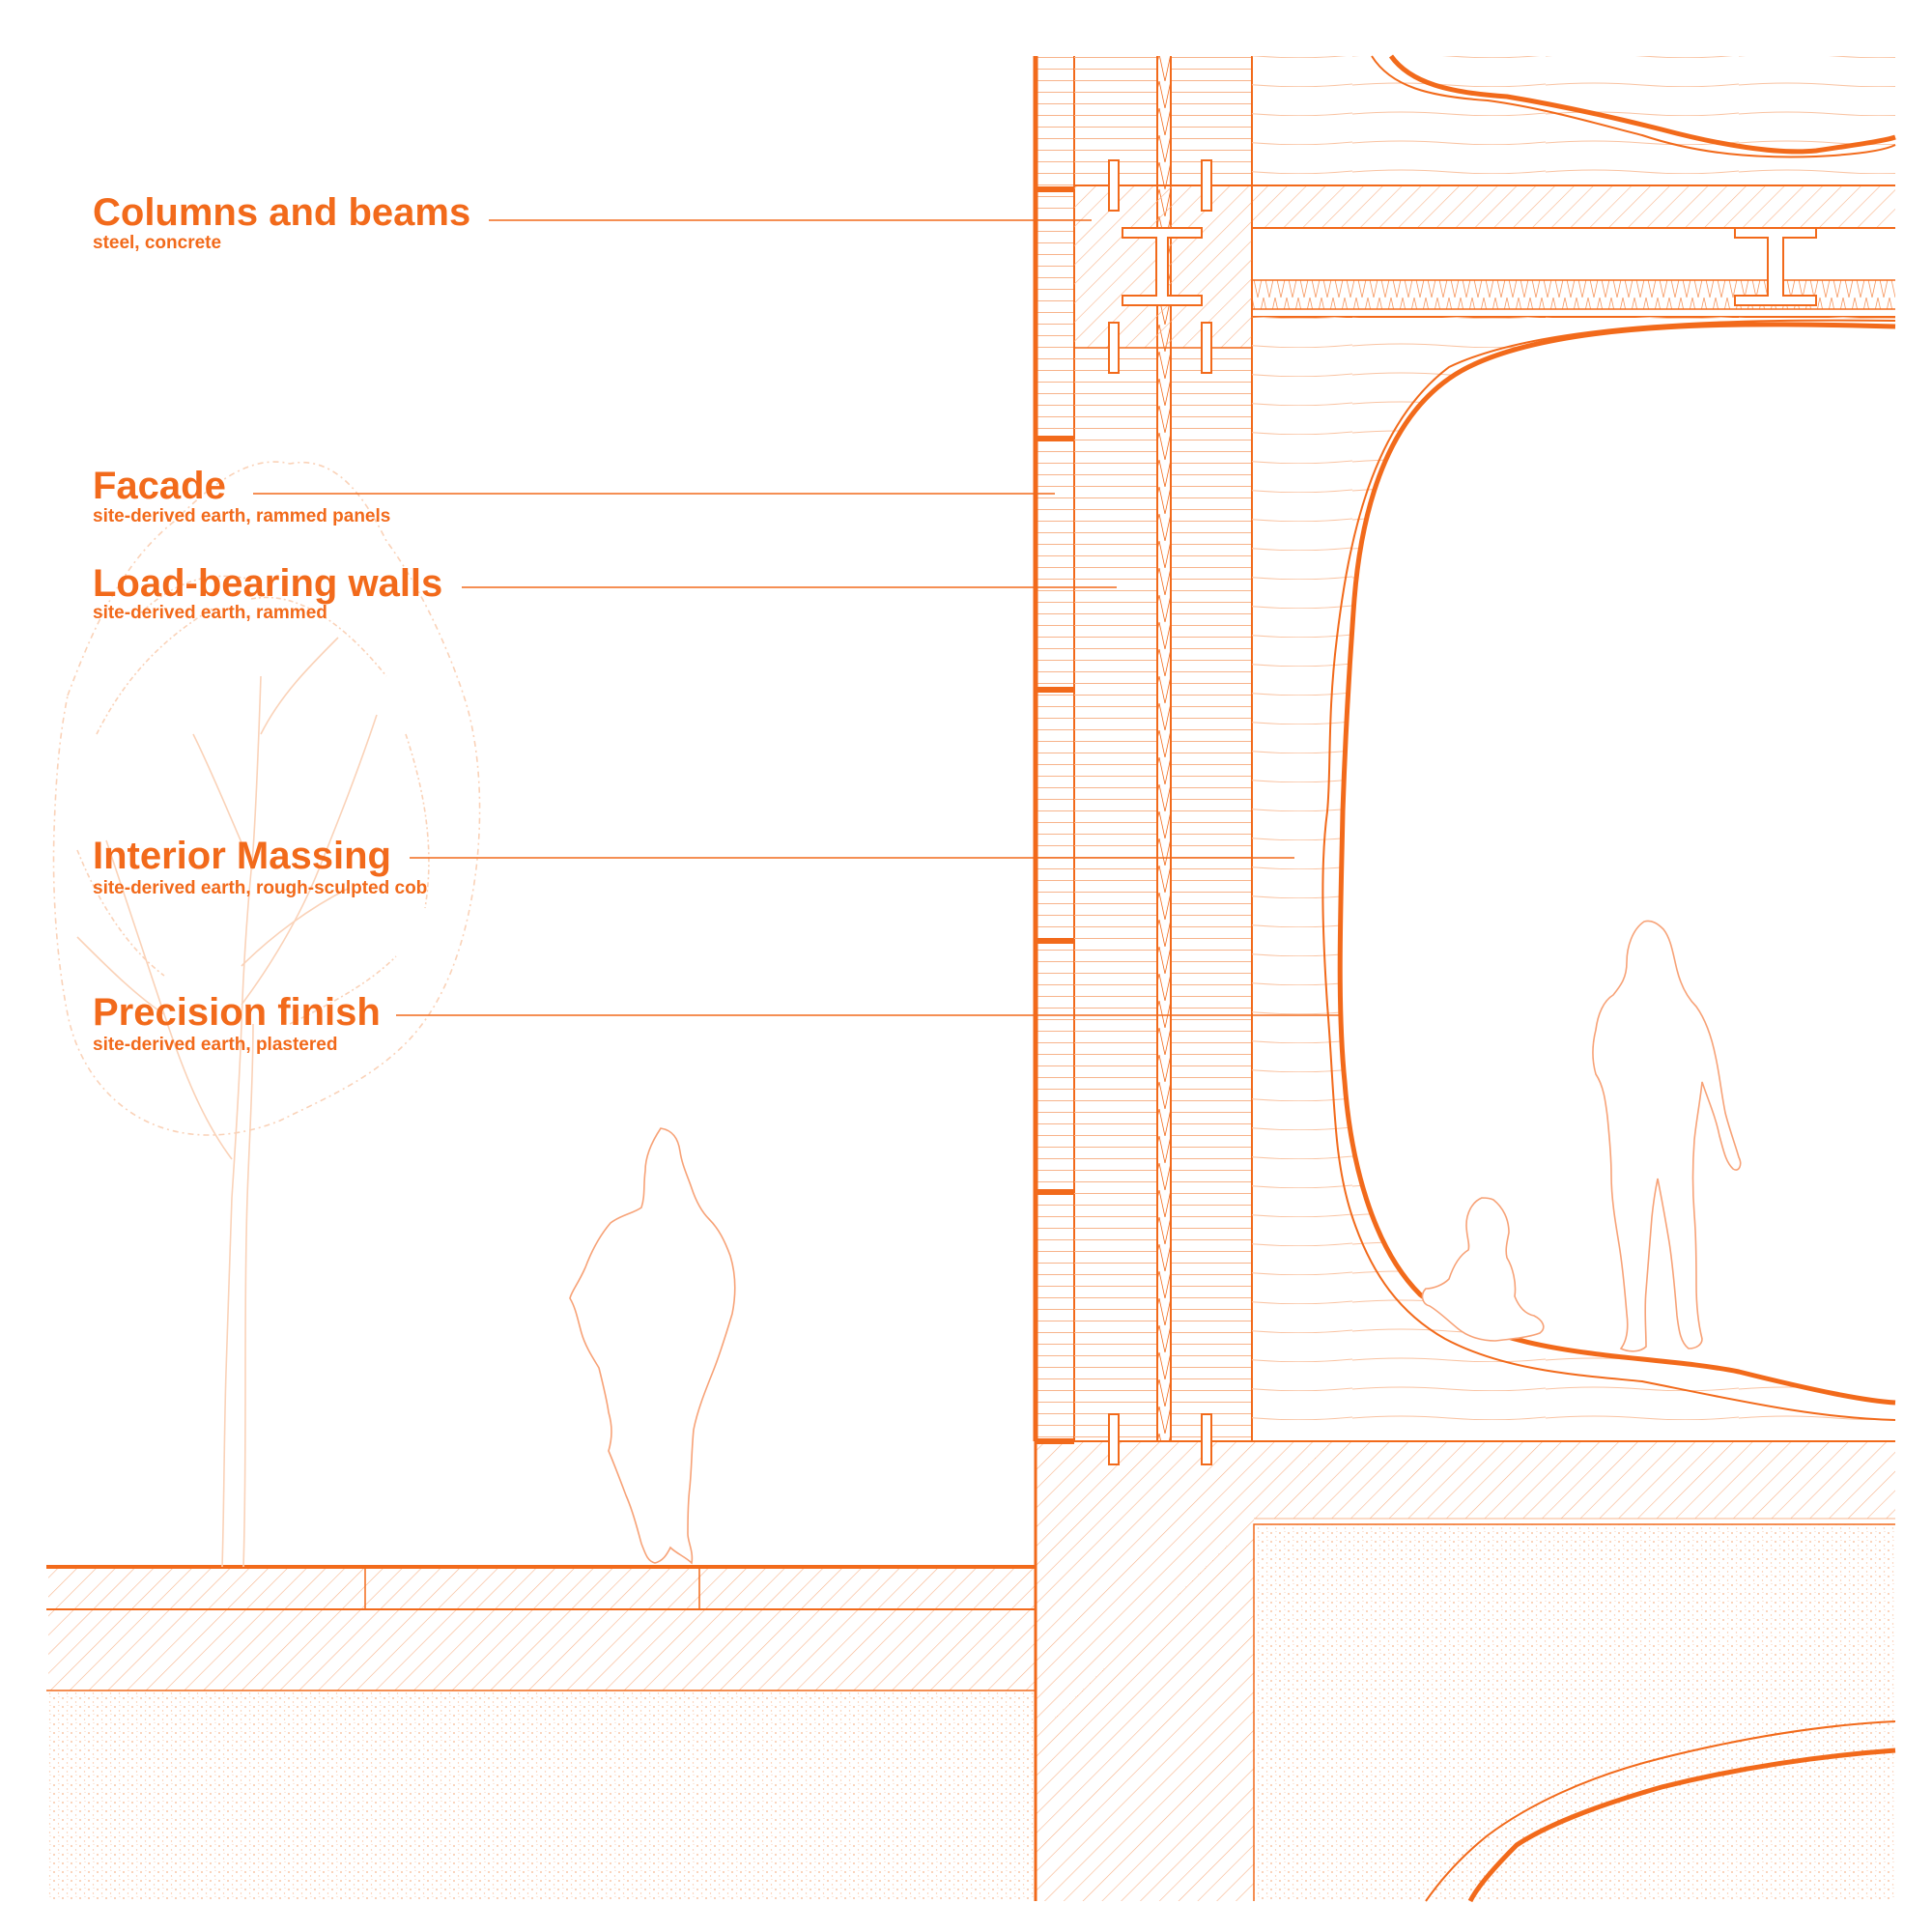  What do you see at coordinates (652, 1346) in the screenshot?
I see `person-walking` at bounding box center [652, 1346].